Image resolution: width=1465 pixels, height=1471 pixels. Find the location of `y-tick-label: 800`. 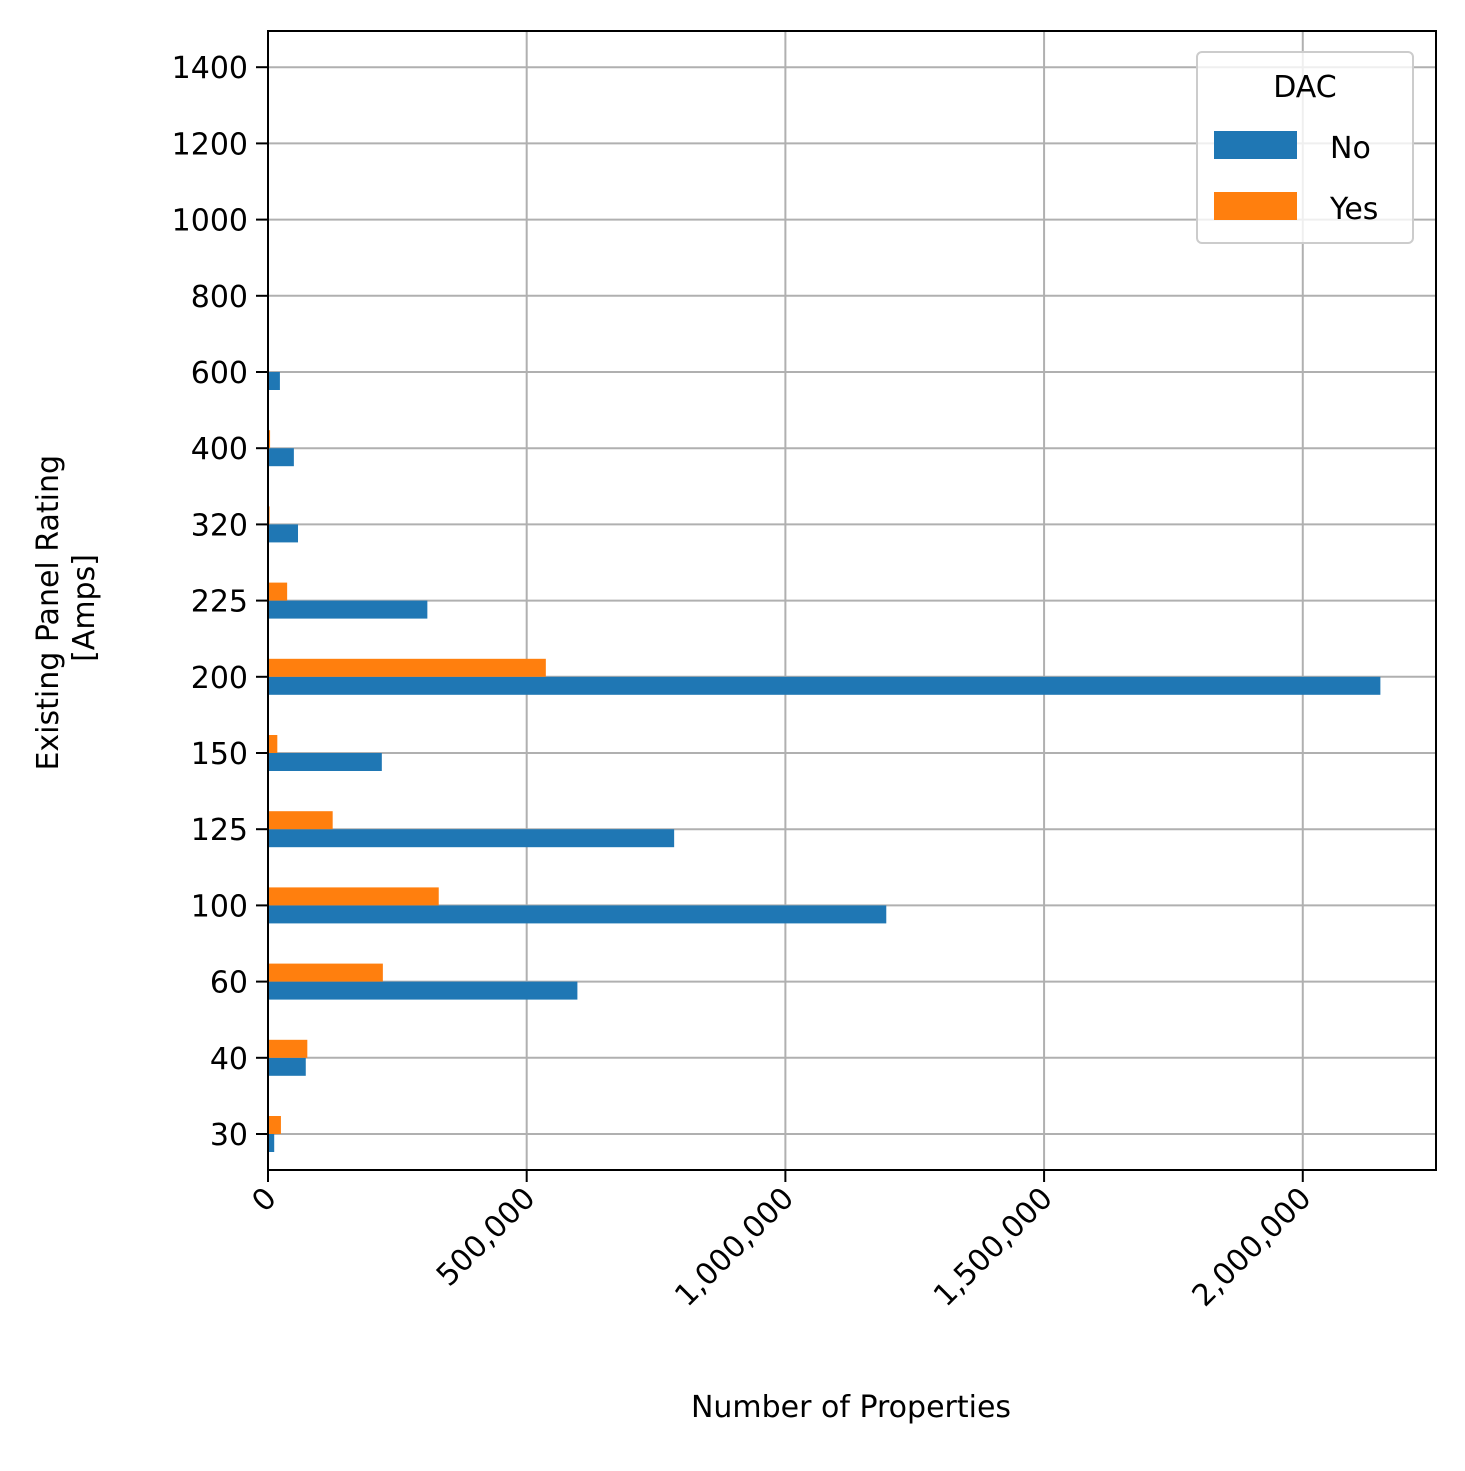

y-tick-label: 800 is located at coordinates (219, 297).